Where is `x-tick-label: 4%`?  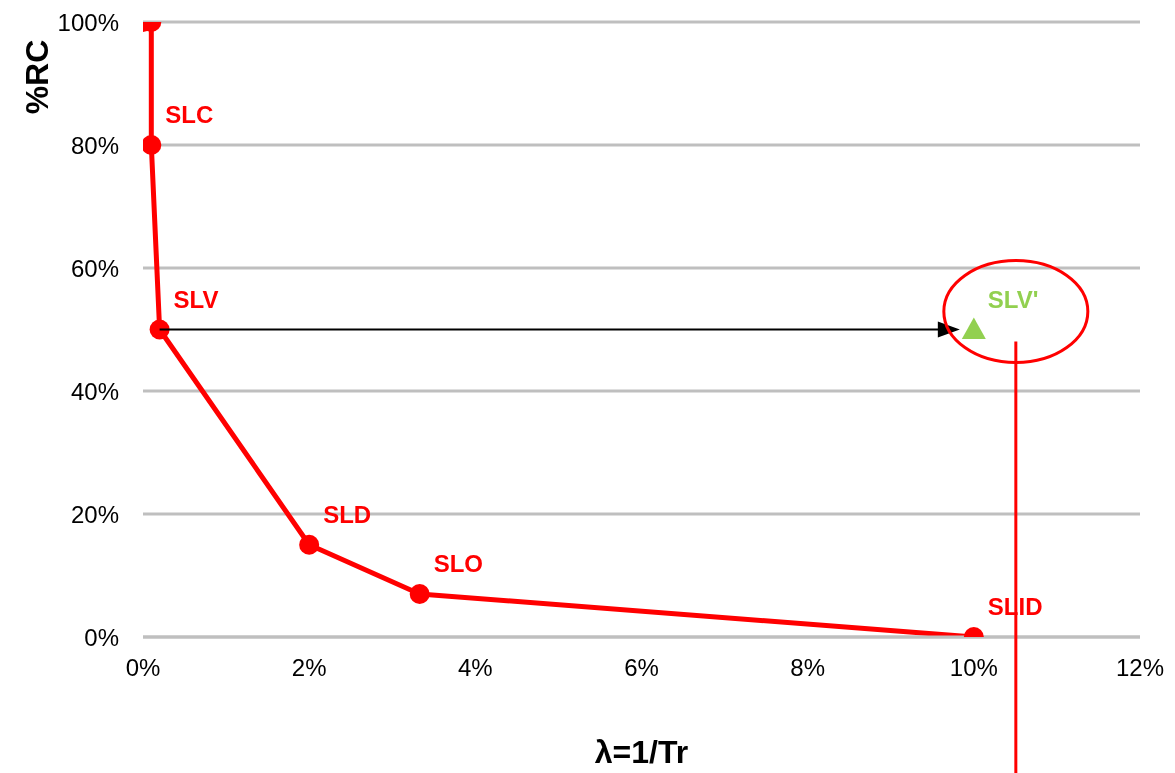 x-tick-label: 4% is located at coordinates (475, 668).